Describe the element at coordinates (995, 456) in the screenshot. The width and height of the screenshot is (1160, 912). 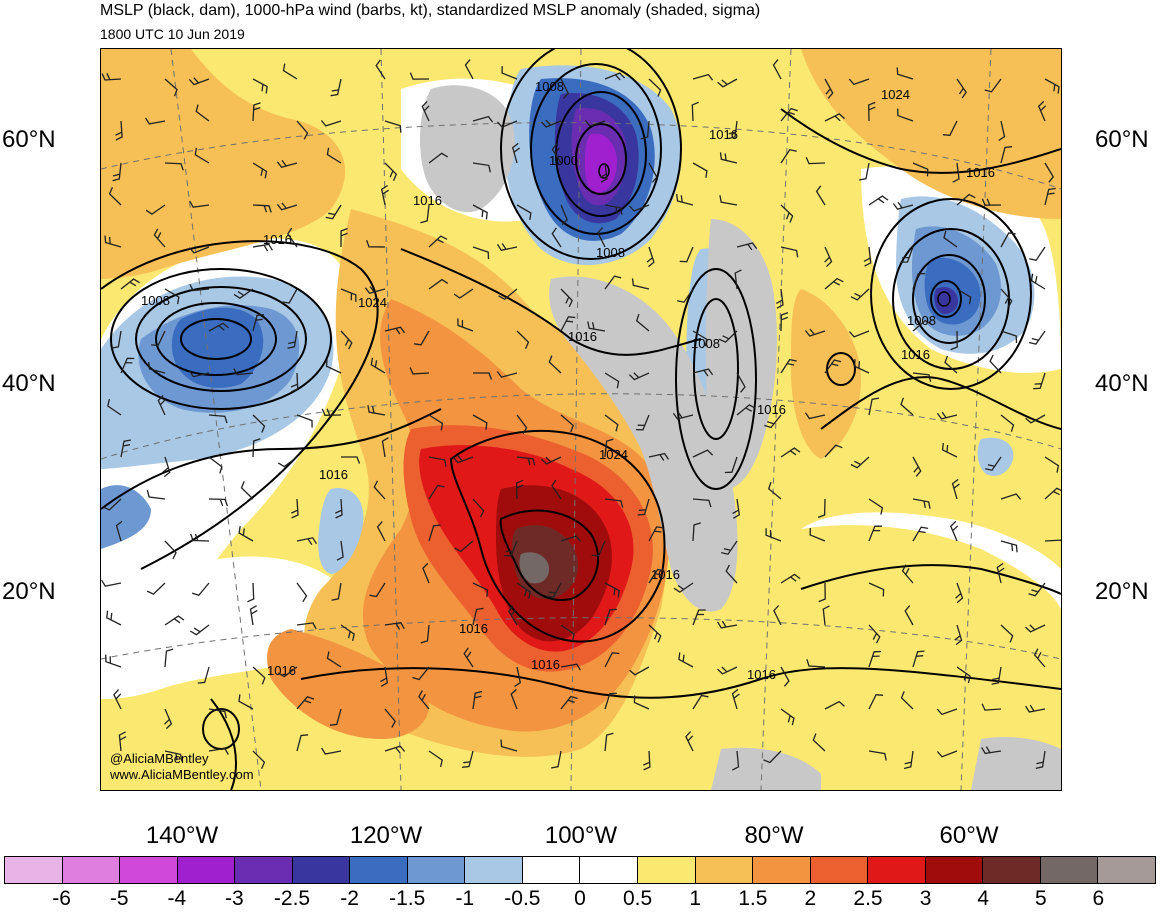
I see `anomaly-blue-atlantic-east` at that location.